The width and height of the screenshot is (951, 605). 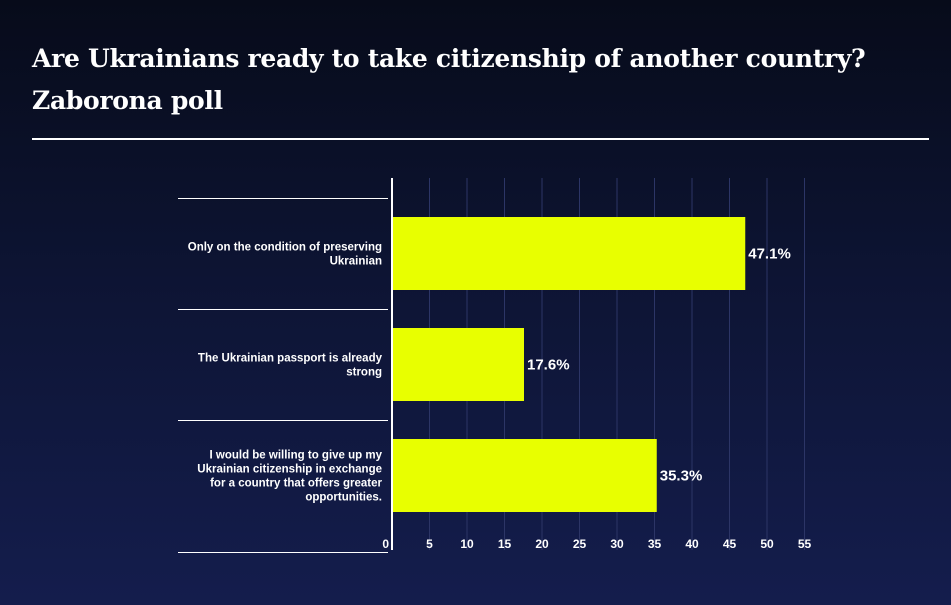 I want to click on category-label-line: Only on the condition of preserving, so click(x=285, y=248).